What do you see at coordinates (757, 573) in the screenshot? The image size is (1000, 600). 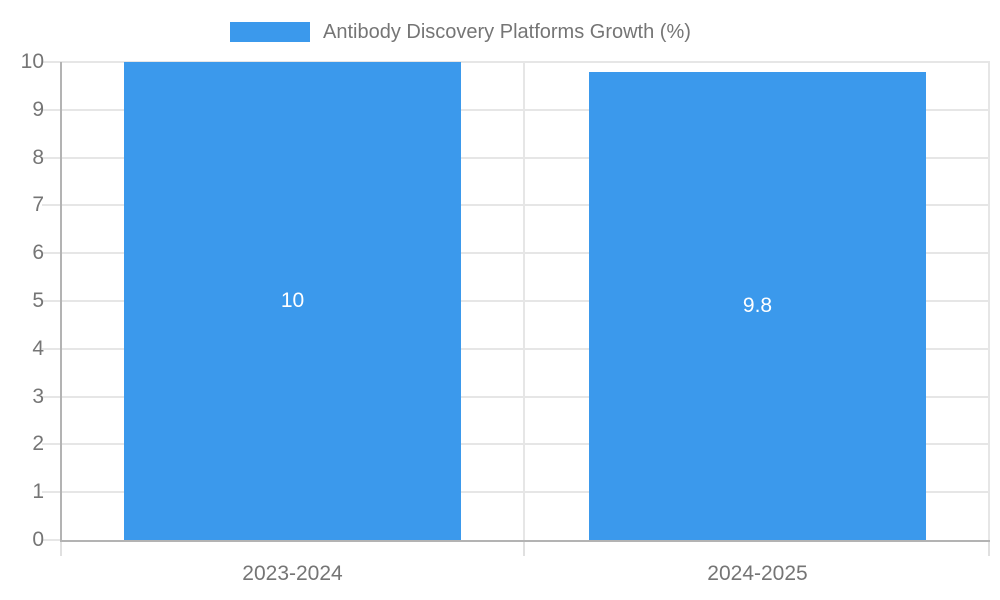 I see `x-axis-category-label: 2024-2025` at bounding box center [757, 573].